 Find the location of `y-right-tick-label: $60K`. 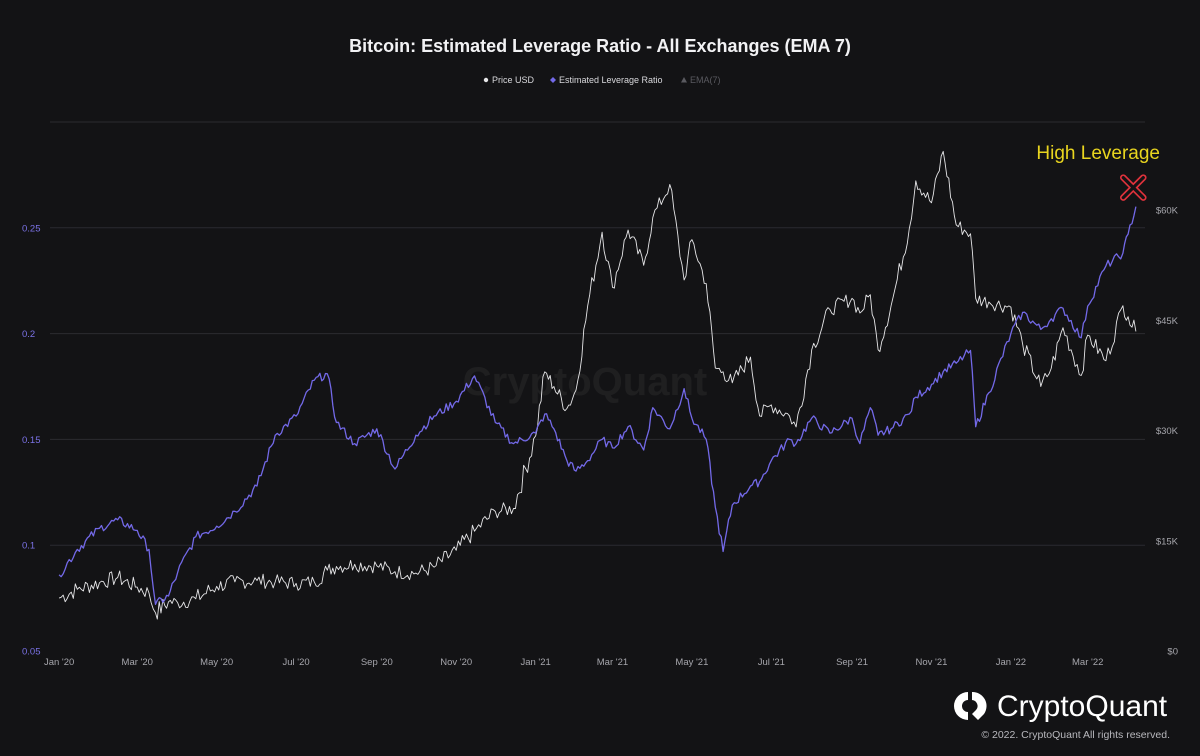

y-right-tick-label: $60K is located at coordinates (1167, 211).